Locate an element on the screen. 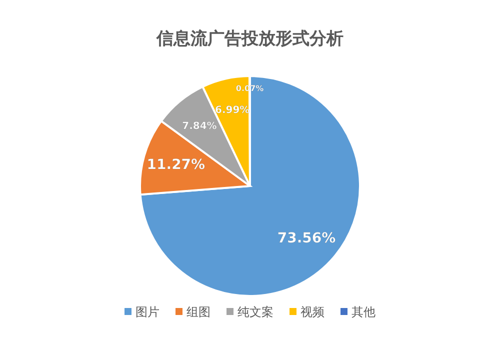  data-label: 11.27% is located at coordinates (176, 164).